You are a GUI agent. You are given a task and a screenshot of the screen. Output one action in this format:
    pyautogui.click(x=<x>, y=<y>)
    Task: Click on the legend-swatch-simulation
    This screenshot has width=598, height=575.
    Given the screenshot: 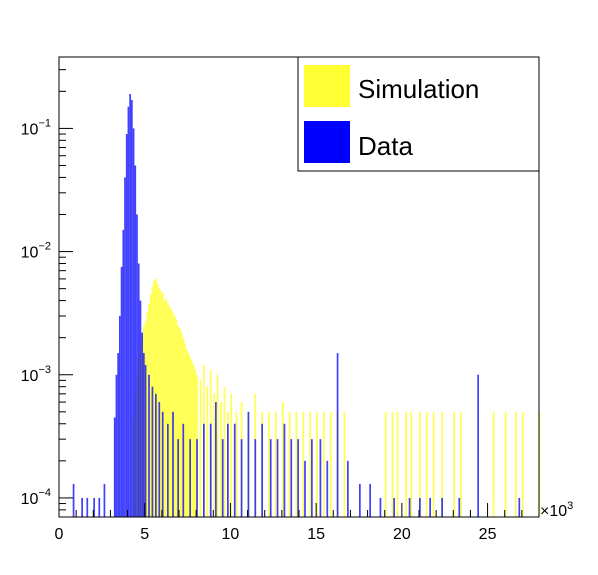 What is the action you would take?
    pyautogui.click(x=327, y=86)
    